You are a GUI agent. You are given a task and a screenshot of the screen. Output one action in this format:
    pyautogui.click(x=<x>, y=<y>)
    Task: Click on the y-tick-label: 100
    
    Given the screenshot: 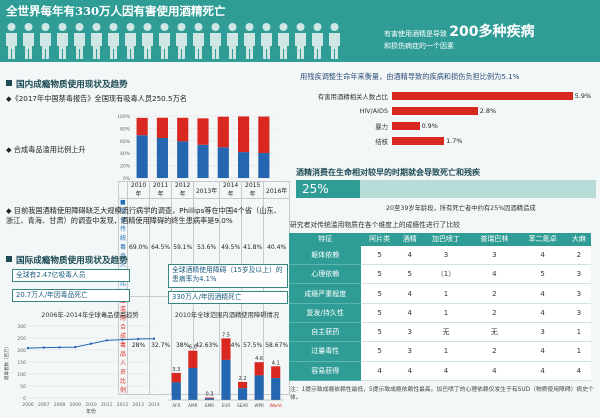 What is the action you would take?
    pyautogui.click(x=21, y=375)
    